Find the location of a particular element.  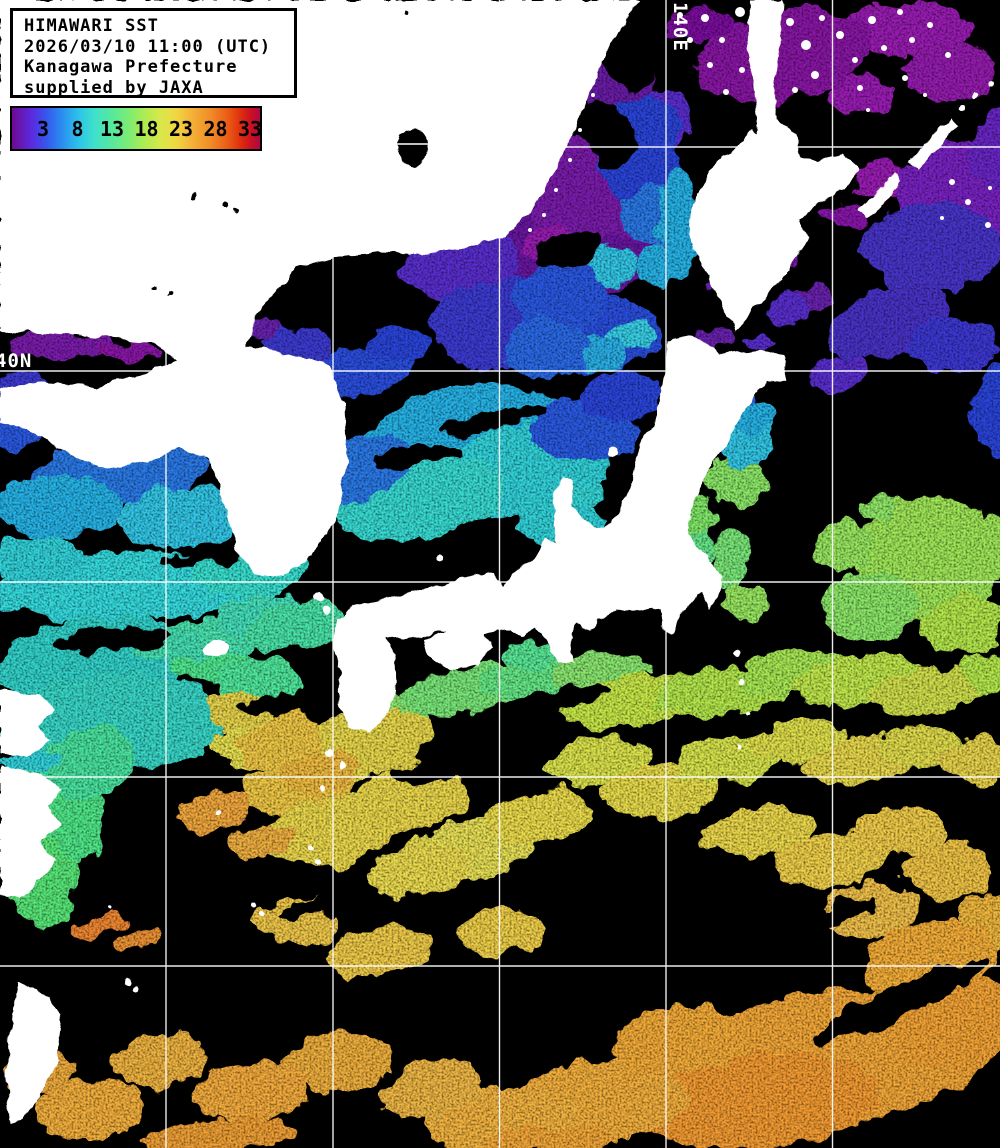

timestamp: 2026/03/10 11:00 (UTC) is located at coordinates (148, 46).